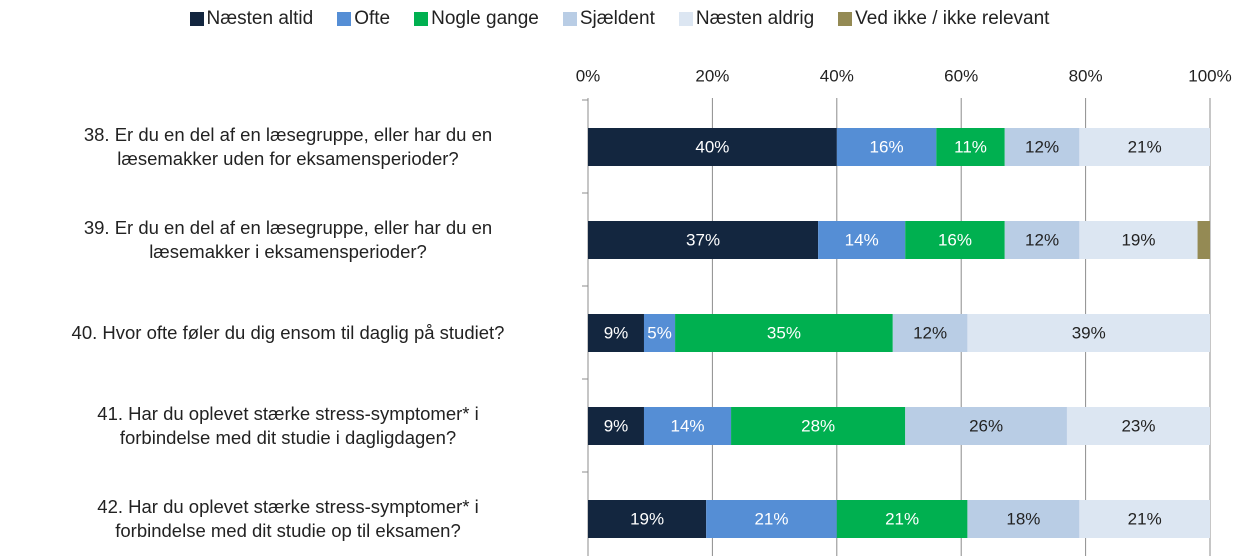 The width and height of the screenshot is (1239, 556). I want to click on value-label: 11%, so click(970, 146).